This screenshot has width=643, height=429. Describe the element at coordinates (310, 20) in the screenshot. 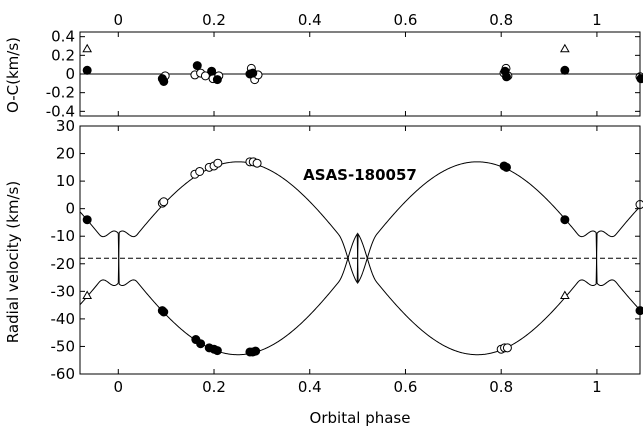

I see `top-x-tick-label: 0.4` at that location.